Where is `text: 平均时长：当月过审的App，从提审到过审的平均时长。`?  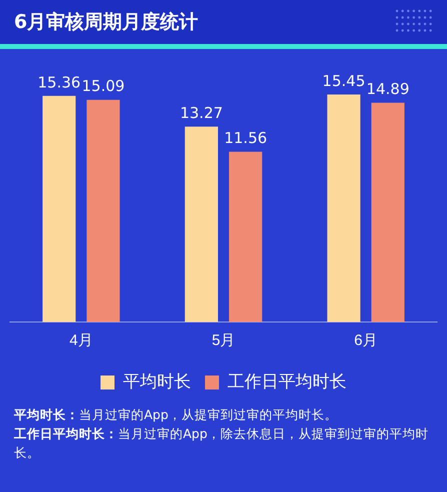
text: 平均时长：当月过审的App，从提审到过审的平均时长。 is located at coordinates (176, 415).